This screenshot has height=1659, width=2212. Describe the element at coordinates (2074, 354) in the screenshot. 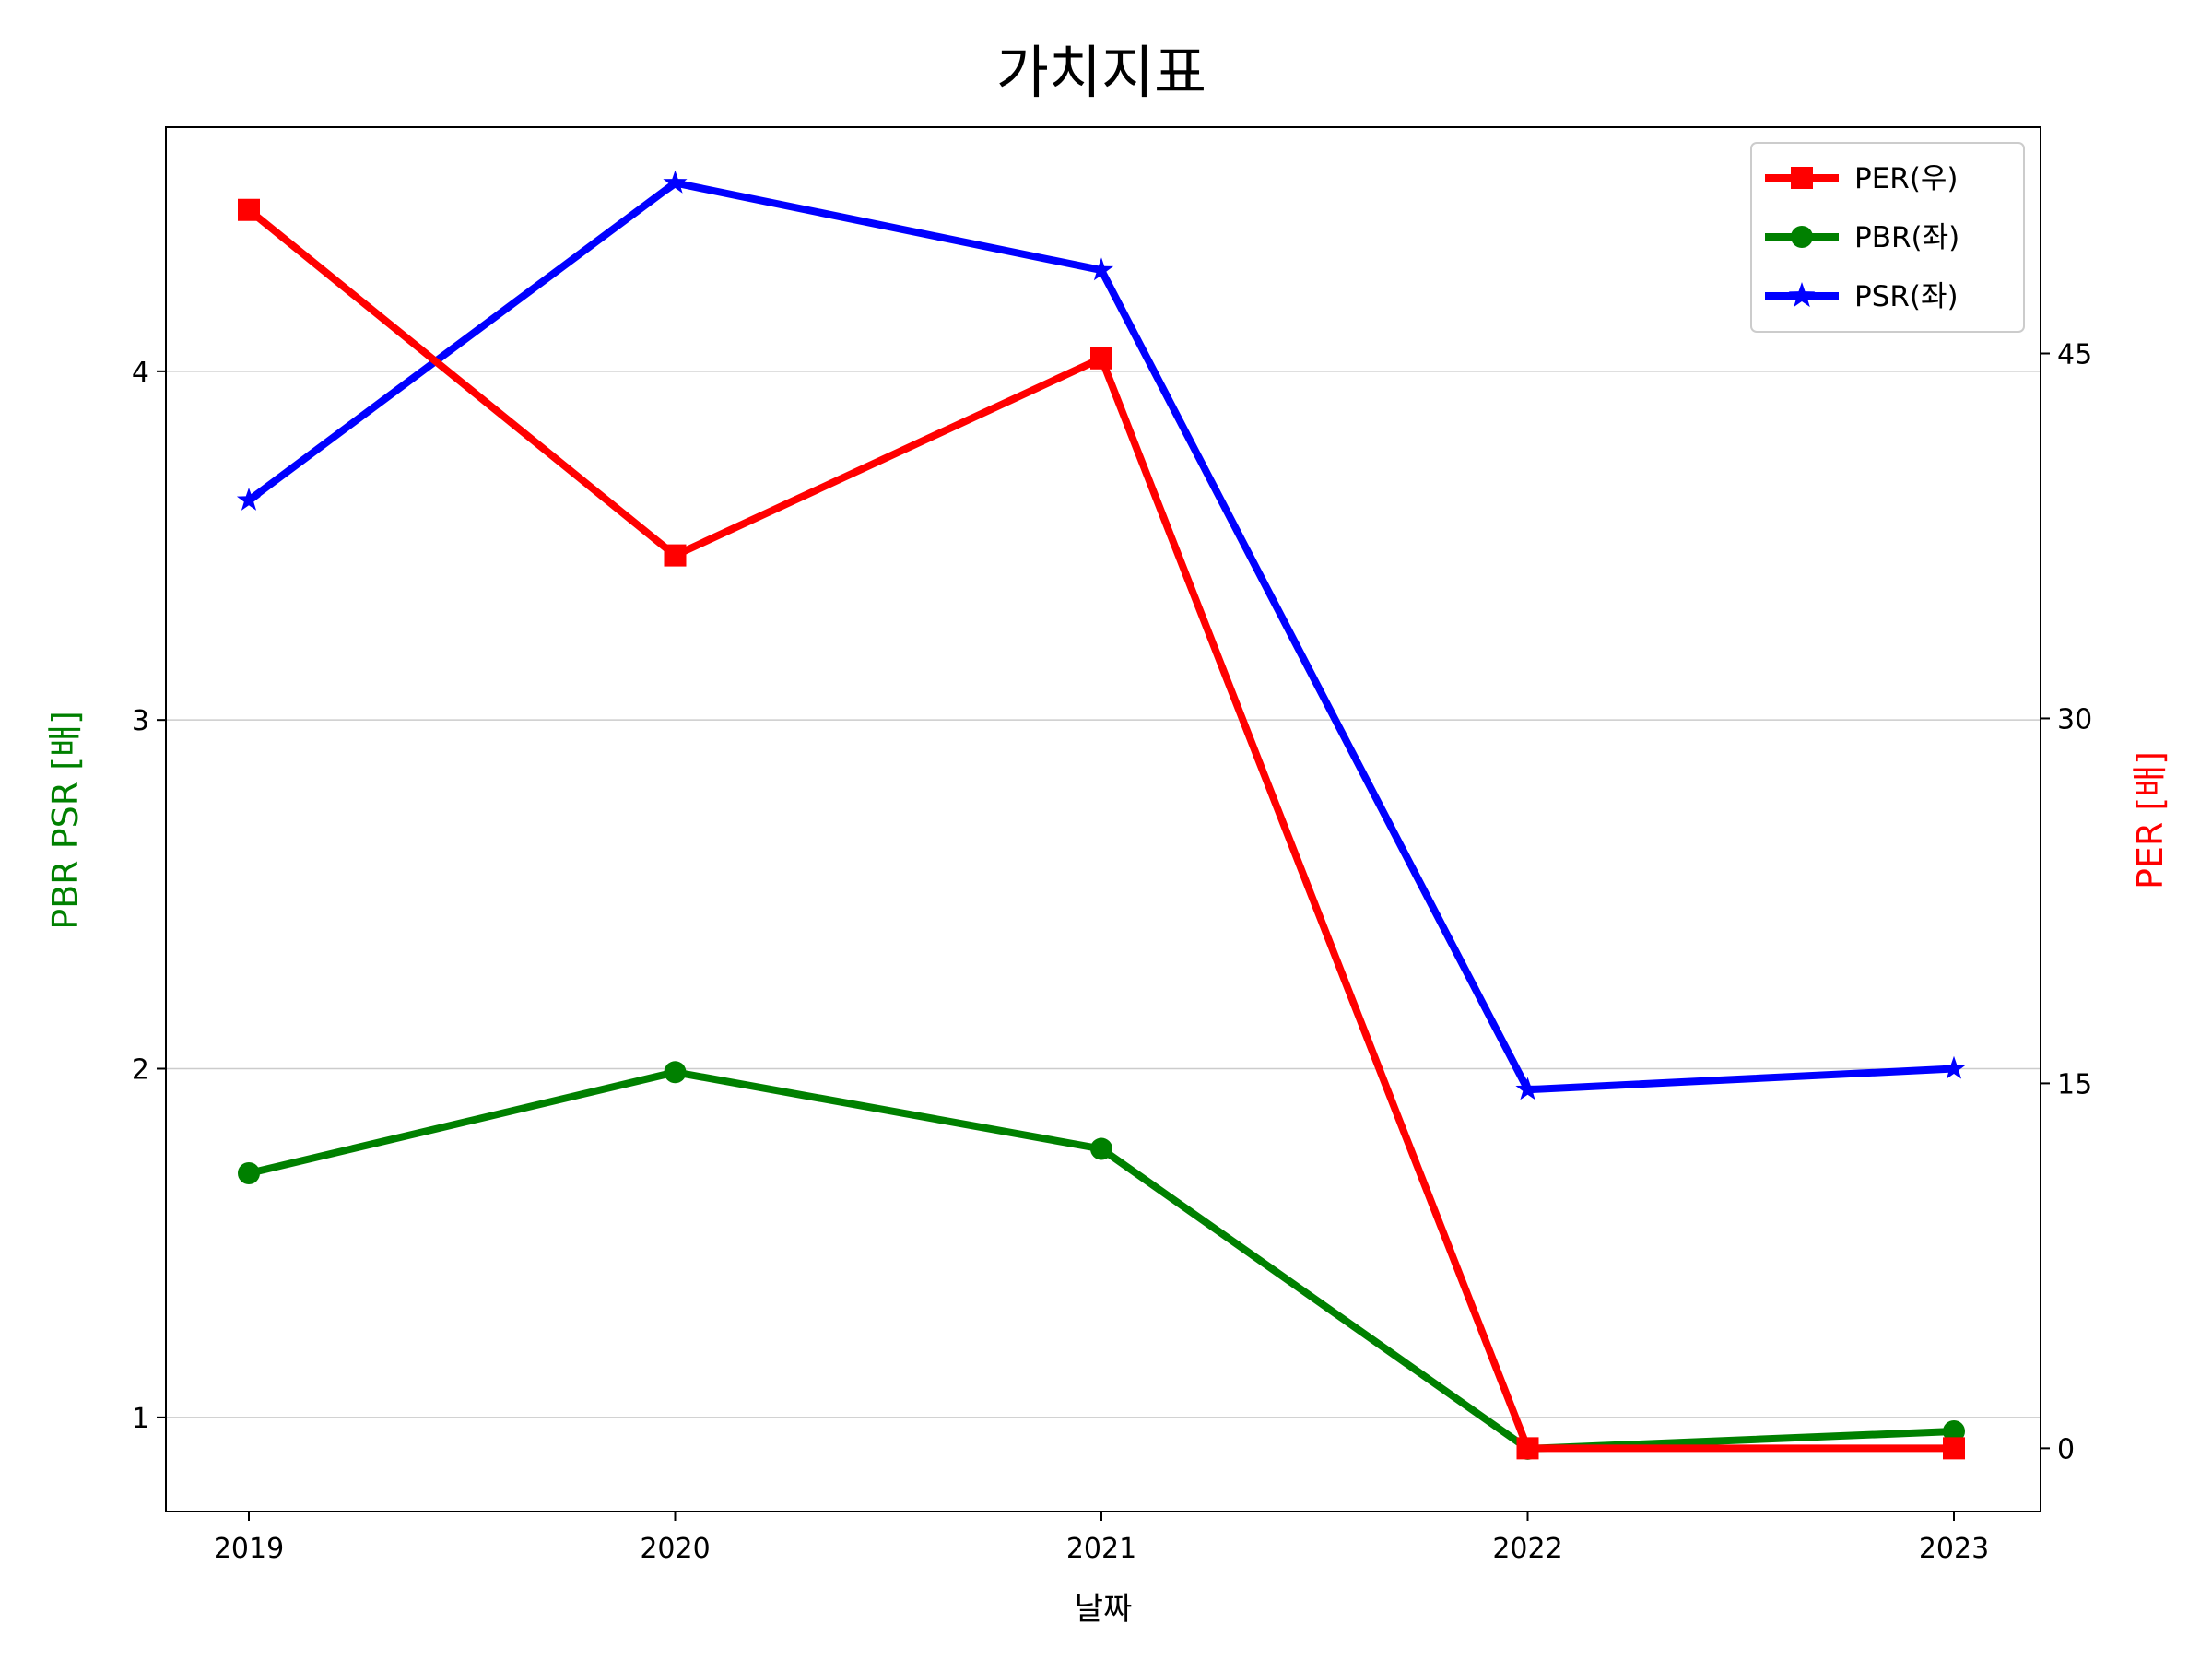

I see `y-right-tick-label: 45` at that location.